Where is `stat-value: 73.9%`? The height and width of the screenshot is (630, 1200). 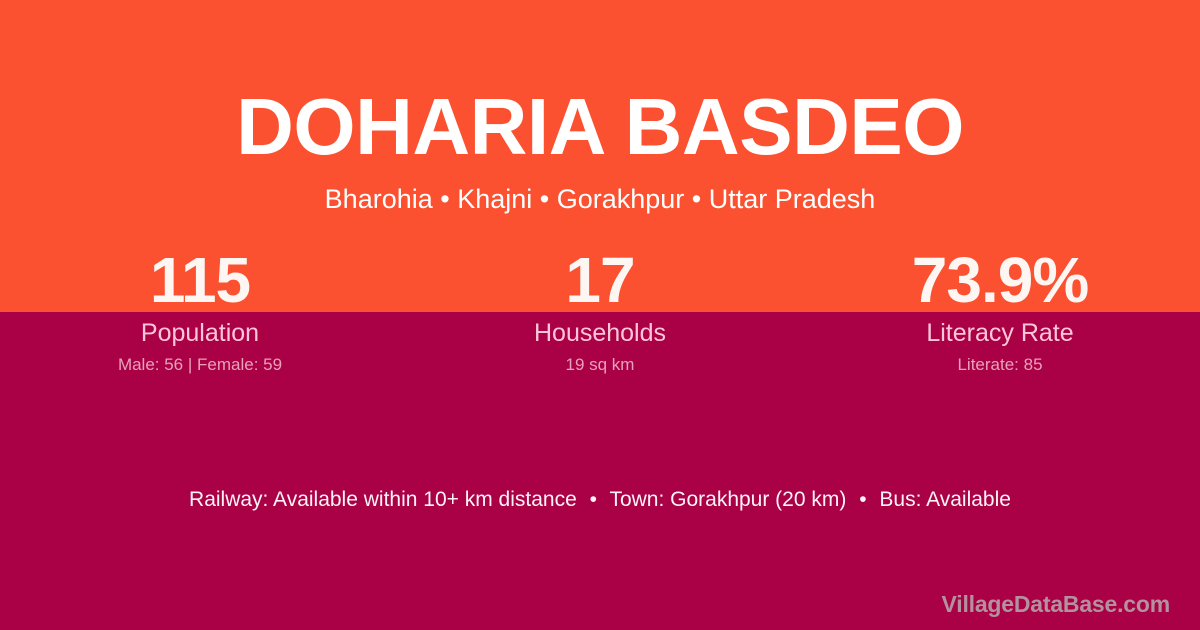
stat-value: 73.9% is located at coordinates (1000, 280).